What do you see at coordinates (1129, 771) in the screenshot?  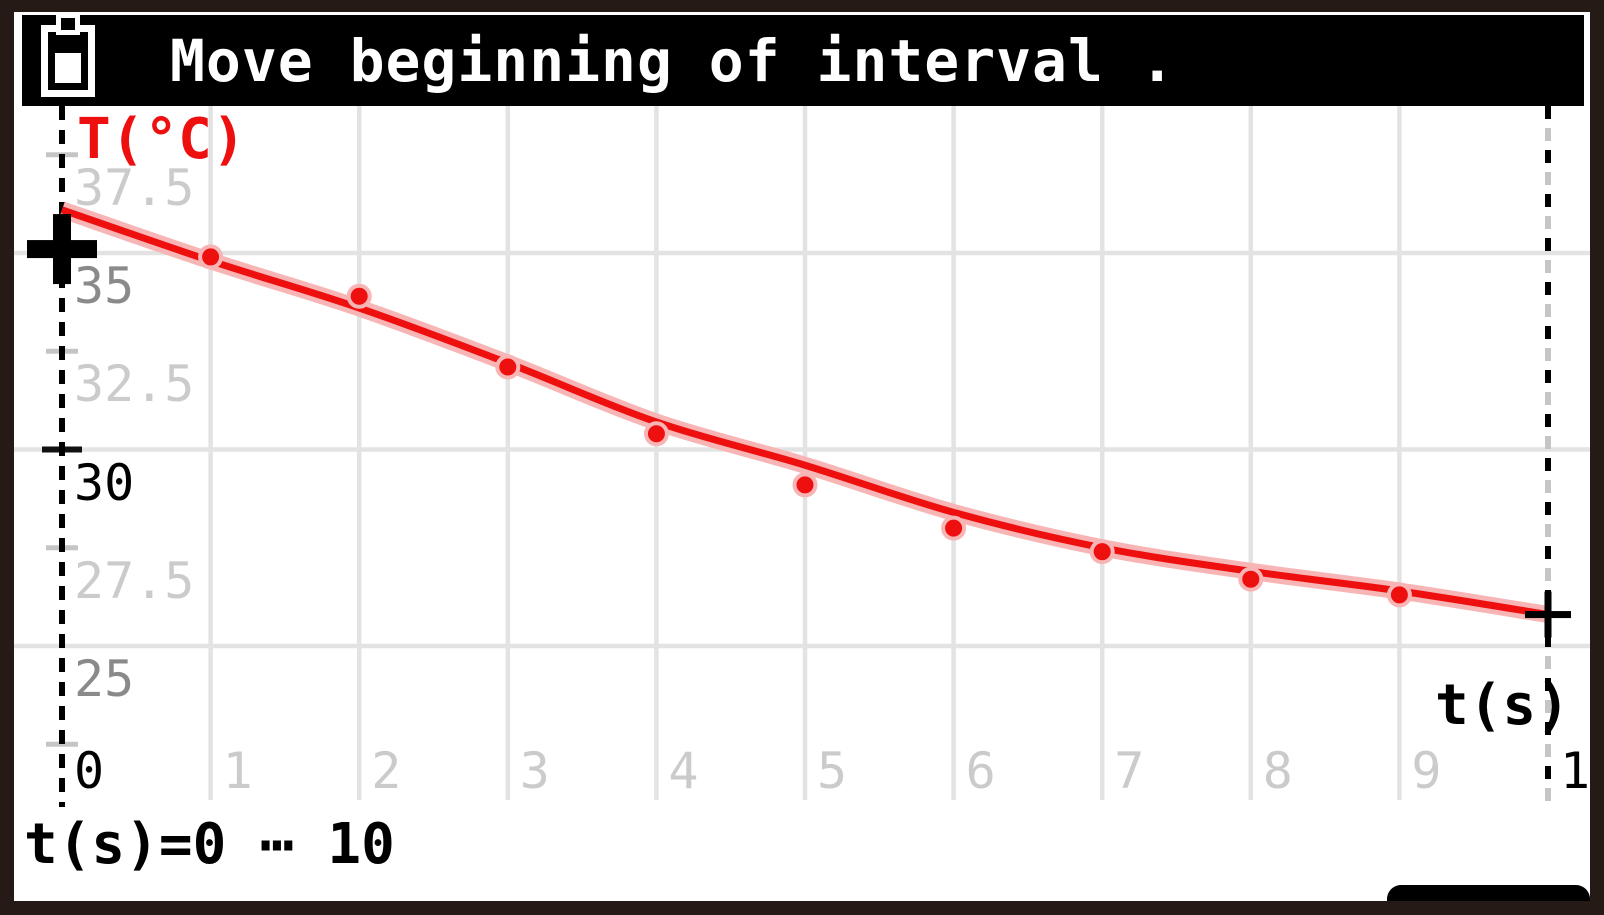 I see `x-axis-label: 7` at bounding box center [1129, 771].